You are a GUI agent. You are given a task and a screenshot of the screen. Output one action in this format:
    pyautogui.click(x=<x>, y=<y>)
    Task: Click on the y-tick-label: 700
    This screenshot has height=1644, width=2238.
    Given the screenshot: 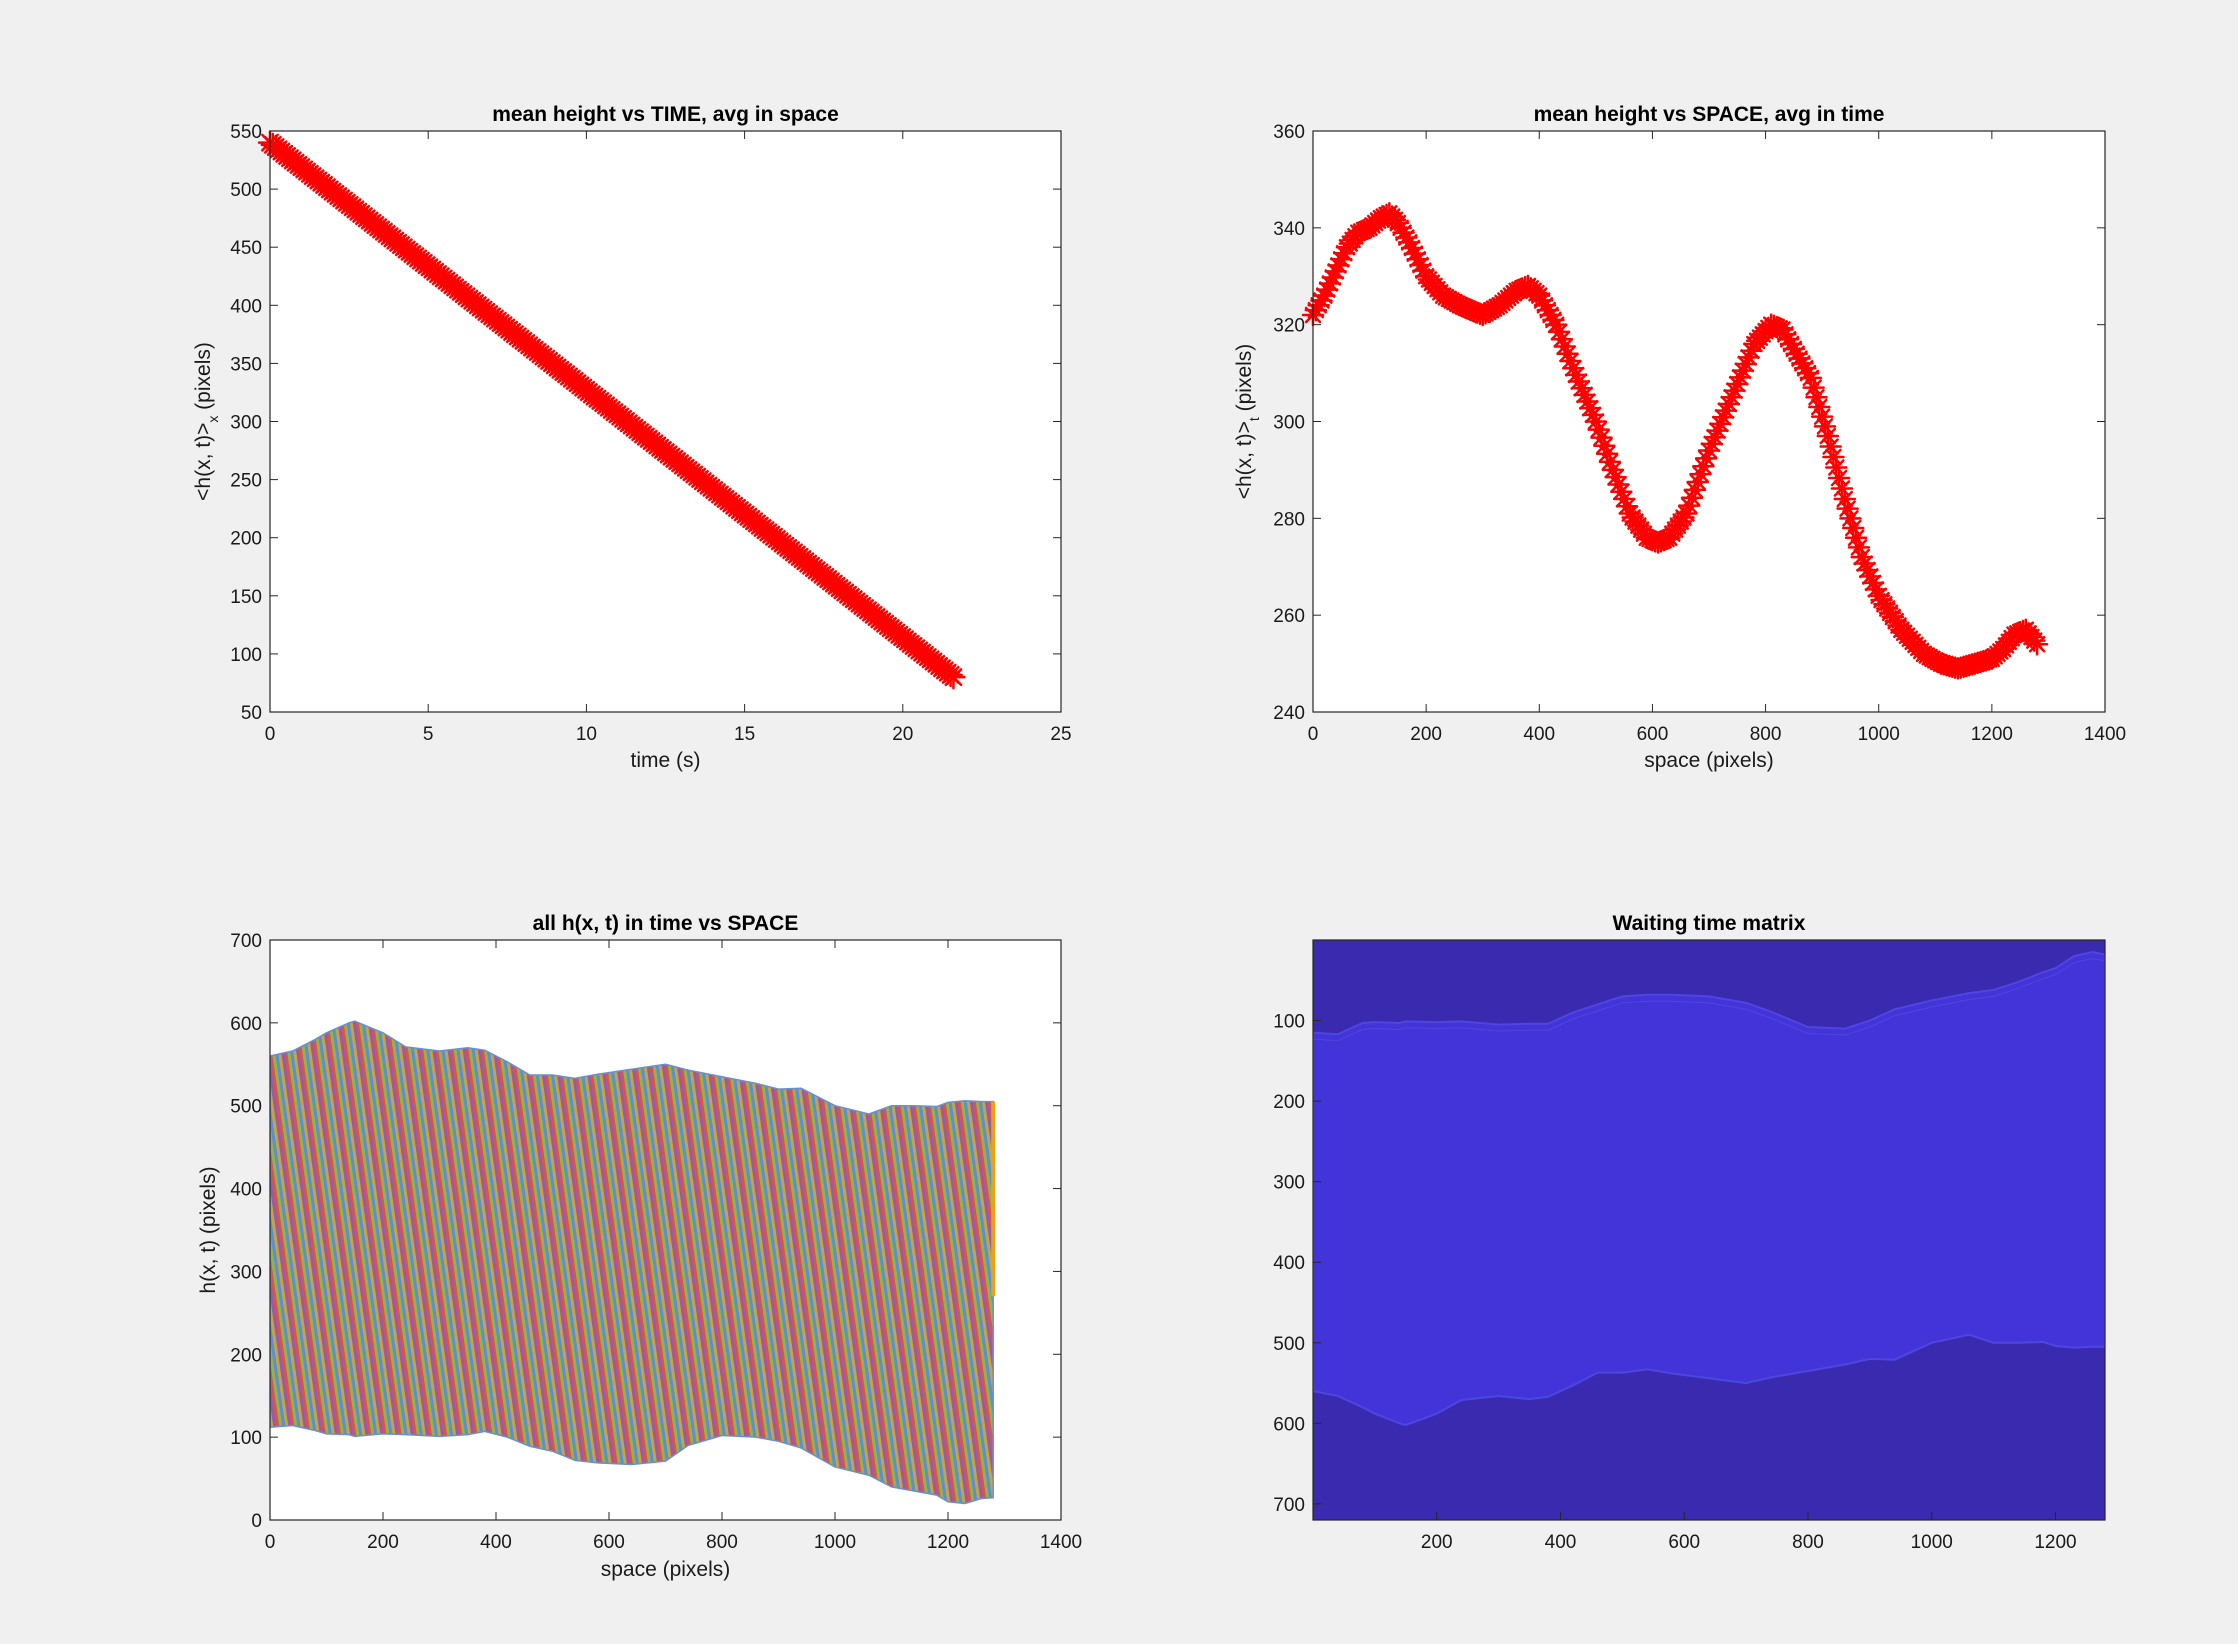 What is the action you would take?
    pyautogui.click(x=1289, y=1505)
    